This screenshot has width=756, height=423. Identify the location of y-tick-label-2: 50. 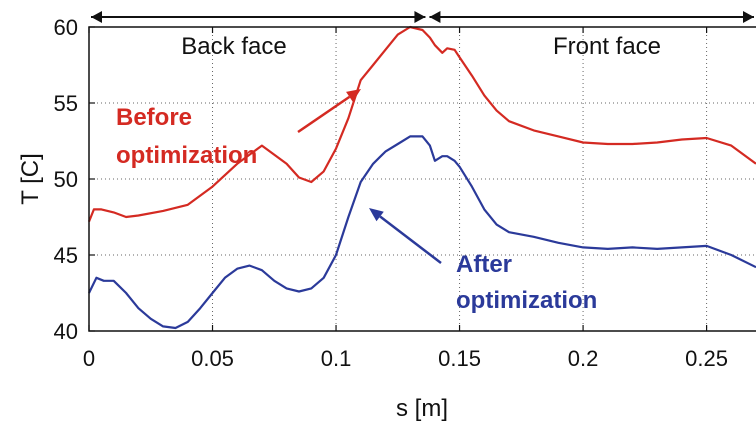
(66, 179).